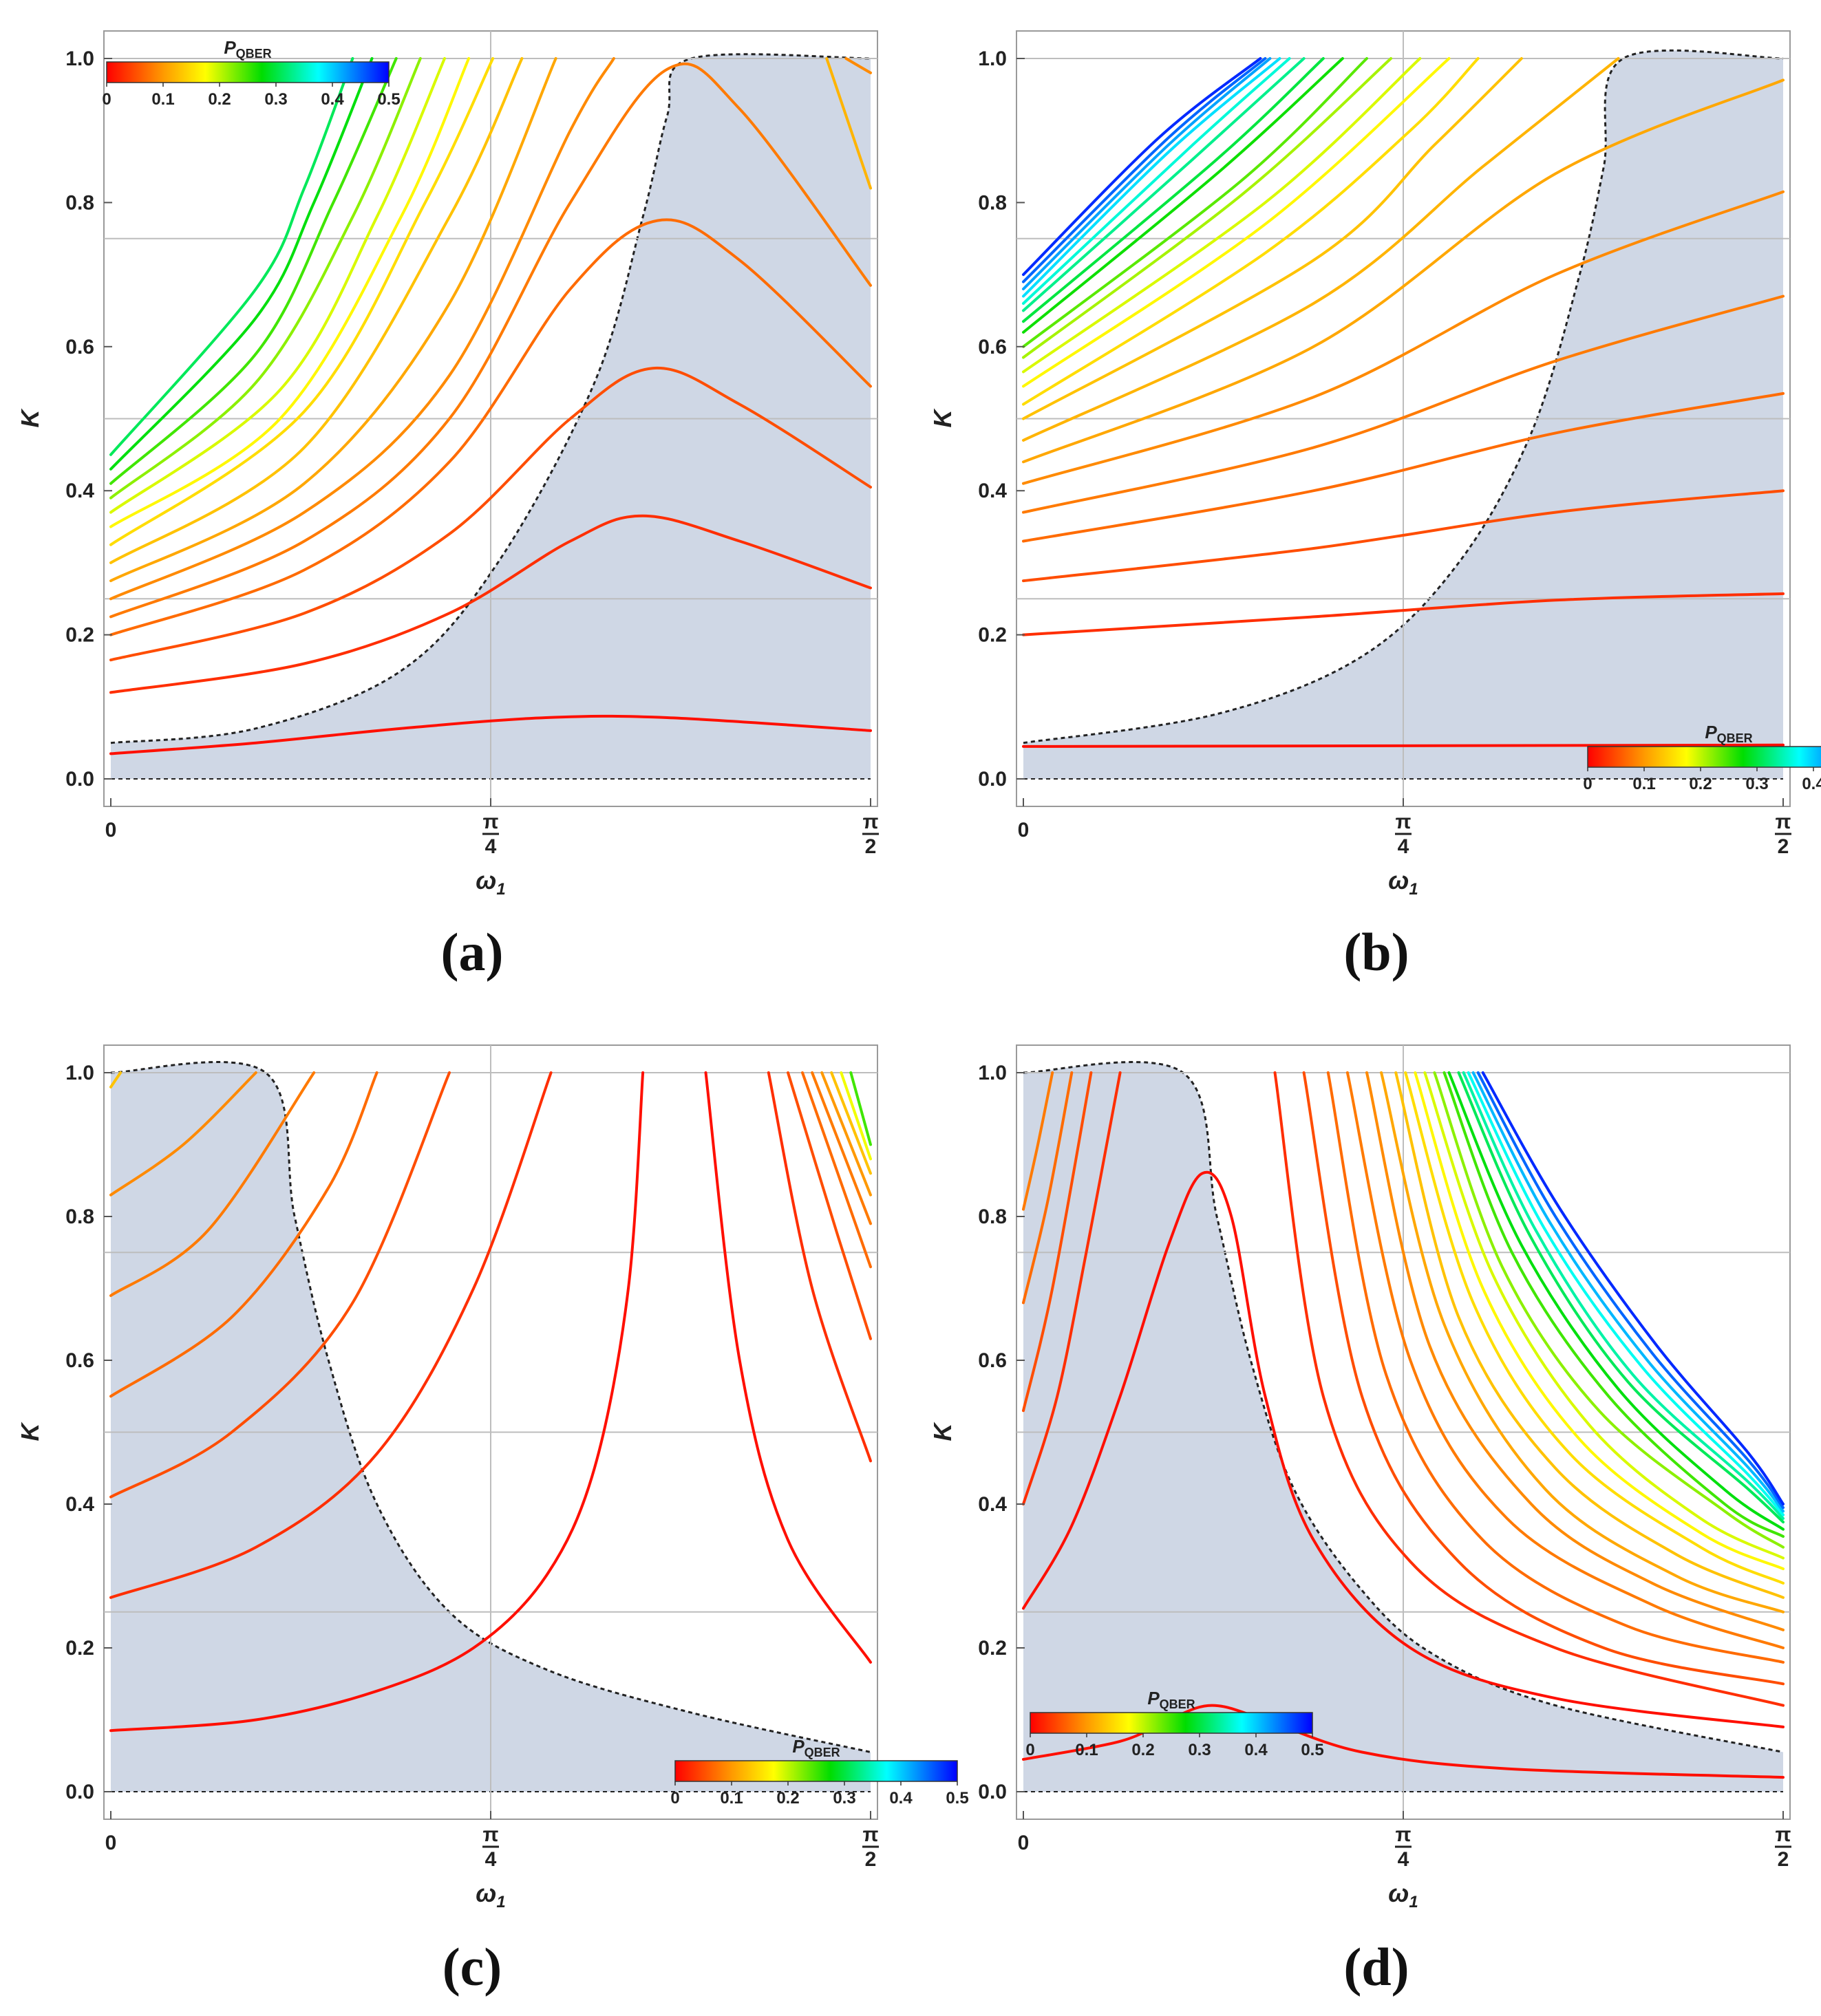 The height and width of the screenshot is (2016, 1821). I want to click on panel-label: (c), so click(472, 1967).